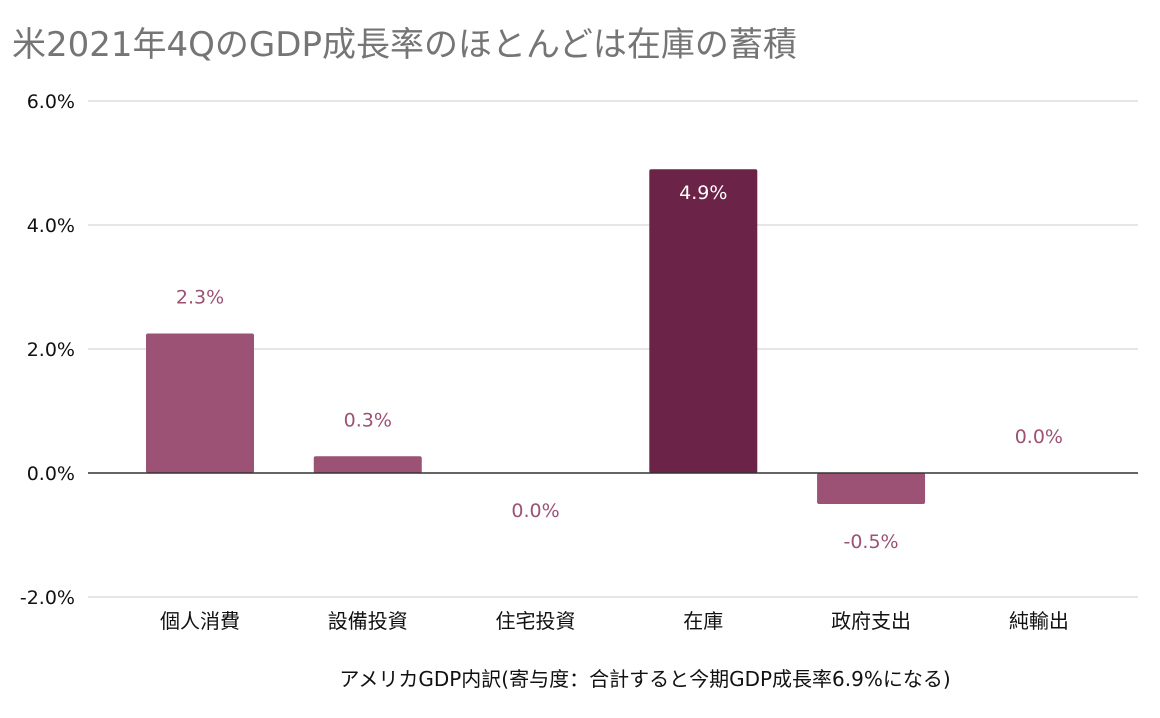 The width and height of the screenshot is (1160, 718). I want to click on category-label: 設備投資, so click(368, 621).